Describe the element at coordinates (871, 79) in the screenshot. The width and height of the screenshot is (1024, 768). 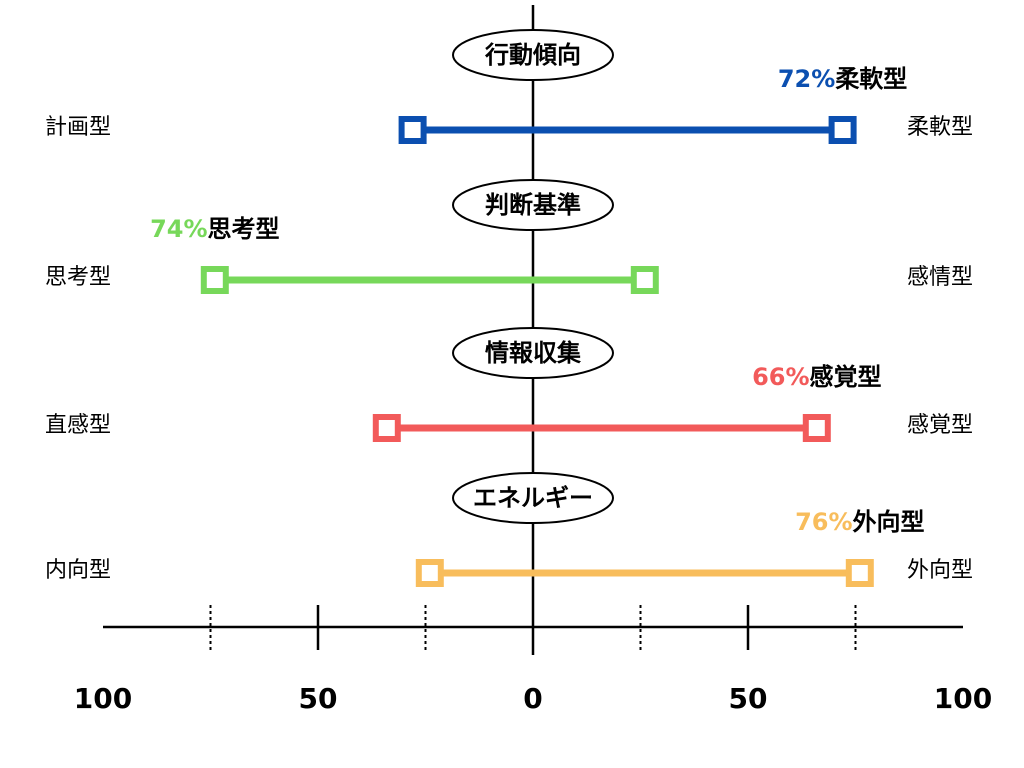
I see `result-type: 柔軟型` at that location.